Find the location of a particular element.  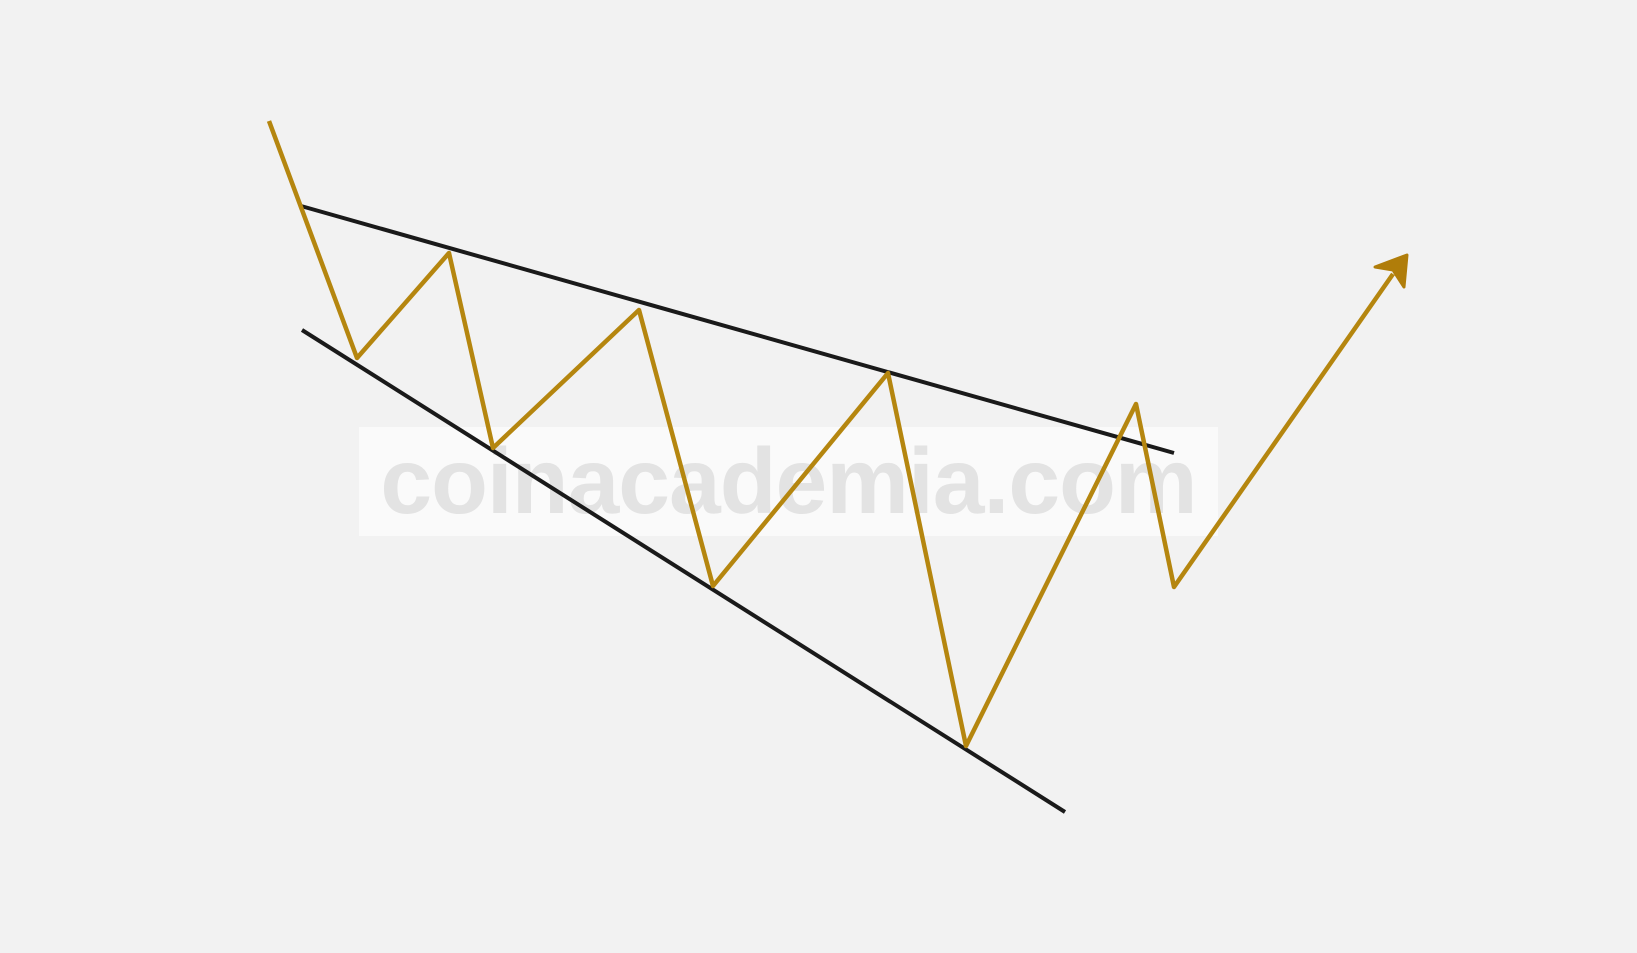

watermark-background is located at coordinates (788, 481).